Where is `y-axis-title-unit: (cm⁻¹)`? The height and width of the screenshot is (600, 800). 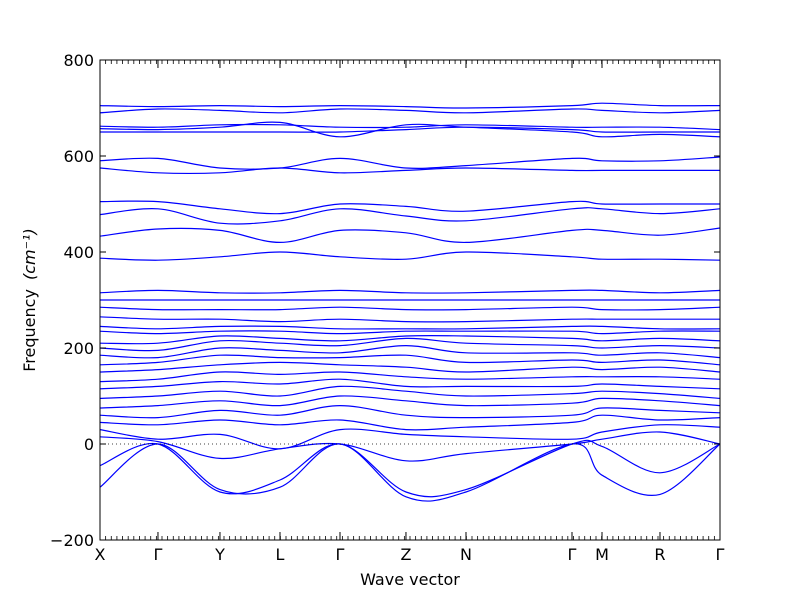
y-axis-title-unit: (cm⁻¹) is located at coordinates (29, 254).